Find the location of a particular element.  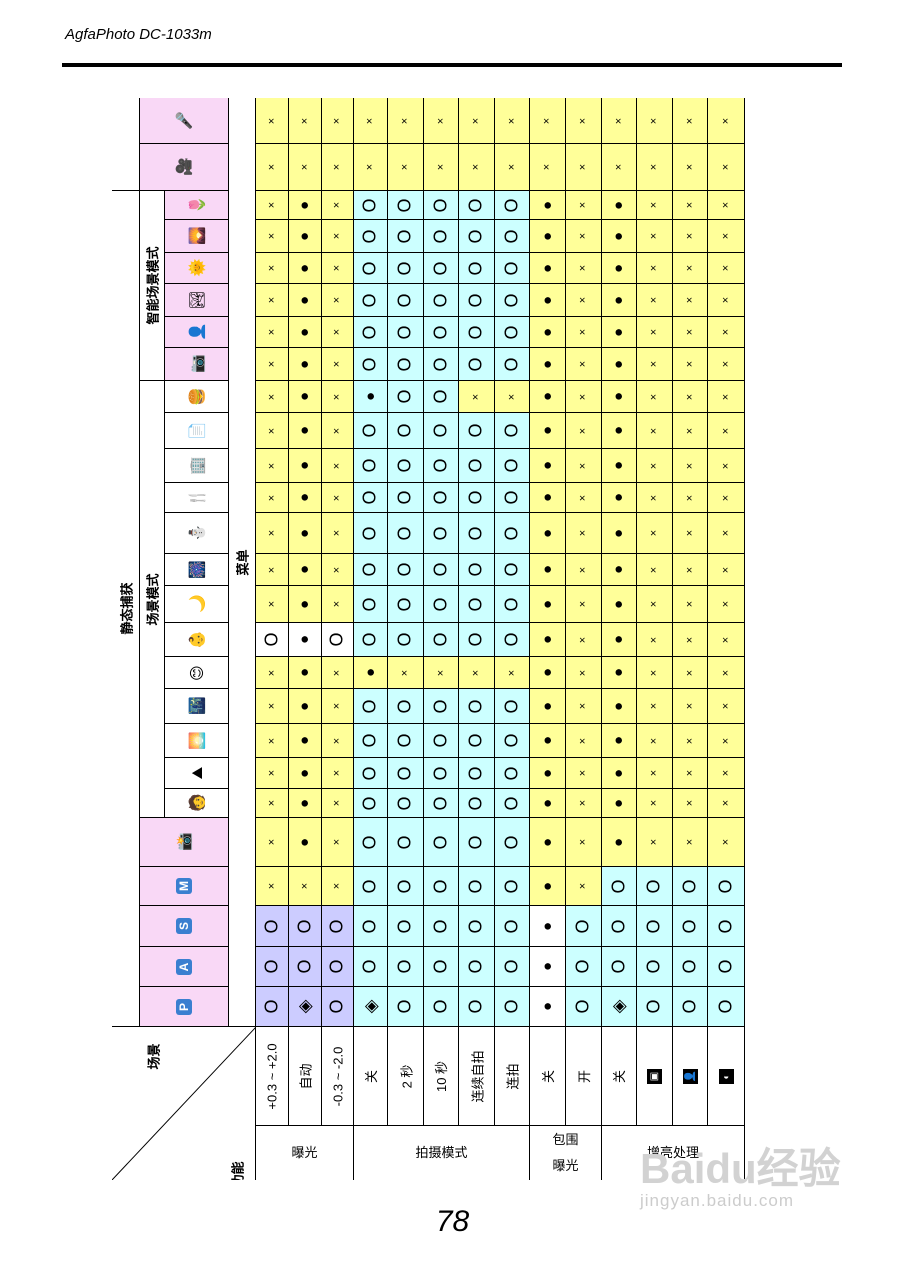

column-header-sc6: 🎆 is located at coordinates (197, 570).